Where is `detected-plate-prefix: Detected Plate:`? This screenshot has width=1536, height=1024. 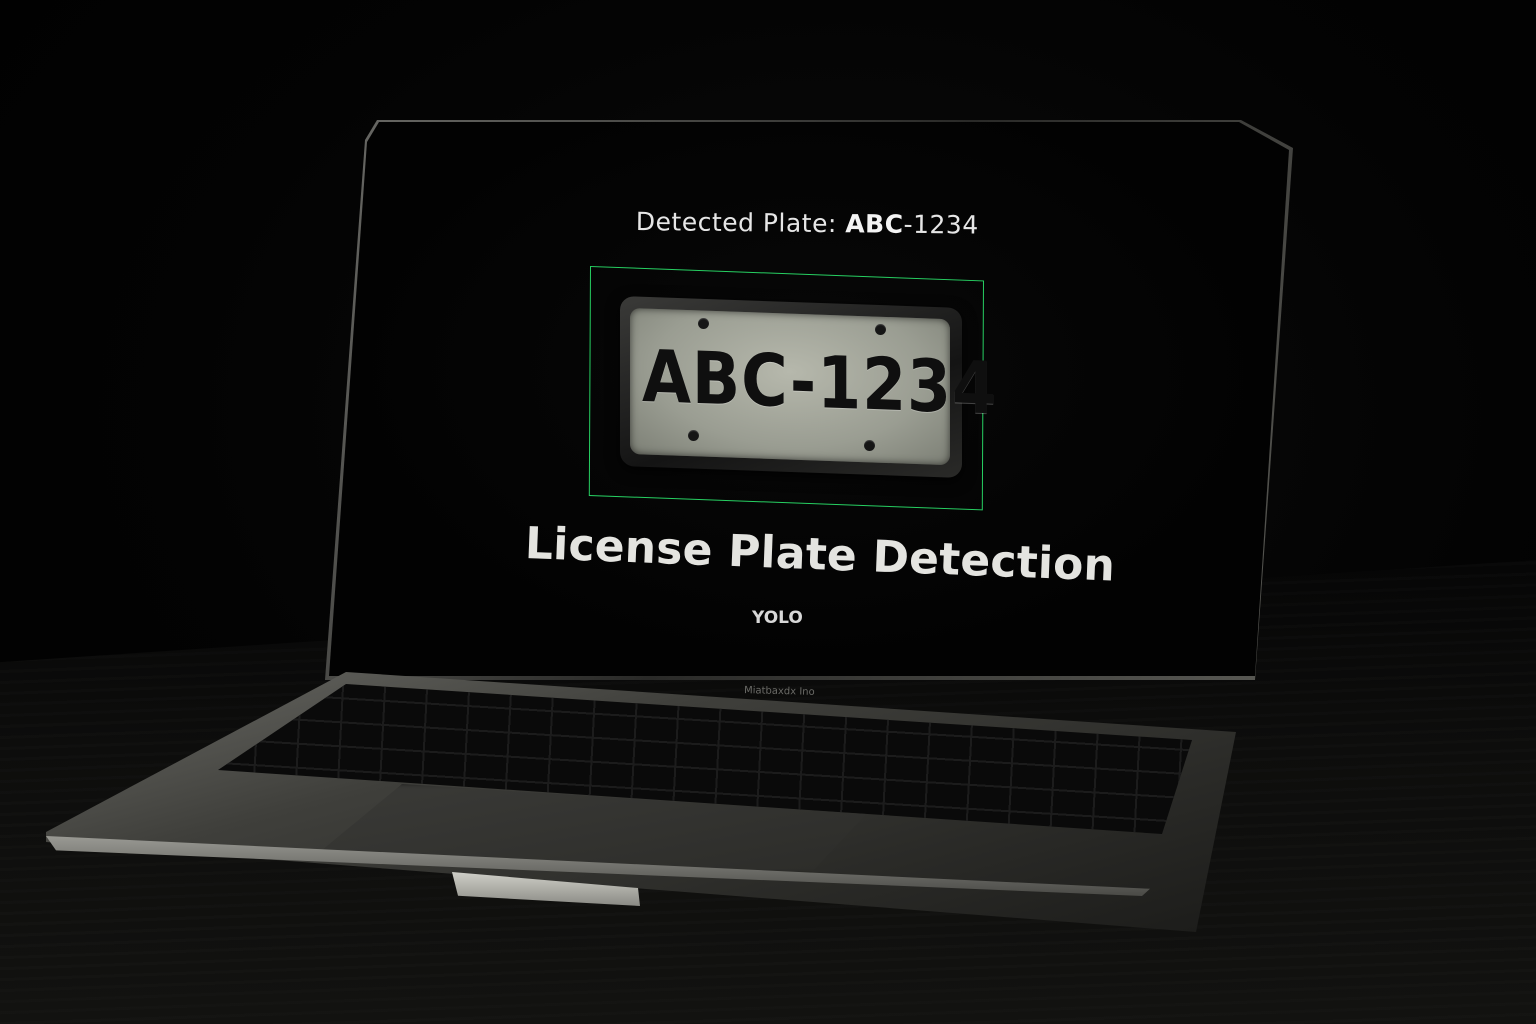
detected-plate-prefix: Detected Plate: is located at coordinates (740, 223).